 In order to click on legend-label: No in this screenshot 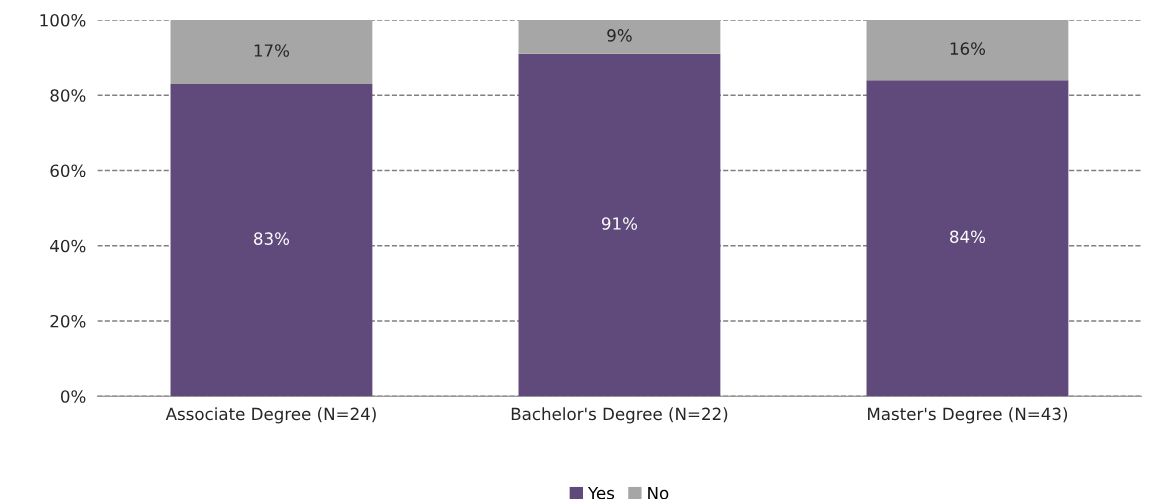, I will do `click(658, 492)`.